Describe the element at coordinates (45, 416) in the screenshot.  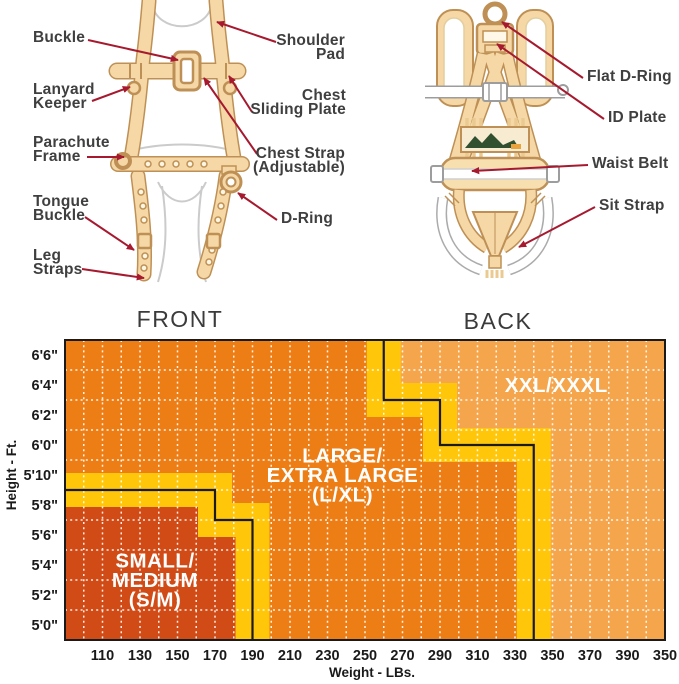
I see `y-tick-label: 6'2"` at that location.